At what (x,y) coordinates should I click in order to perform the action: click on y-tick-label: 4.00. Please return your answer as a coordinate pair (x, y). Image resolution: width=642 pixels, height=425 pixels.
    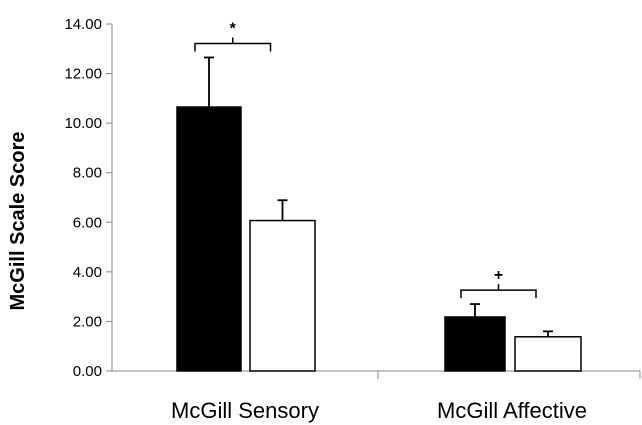
    Looking at the image, I should click on (87, 272).